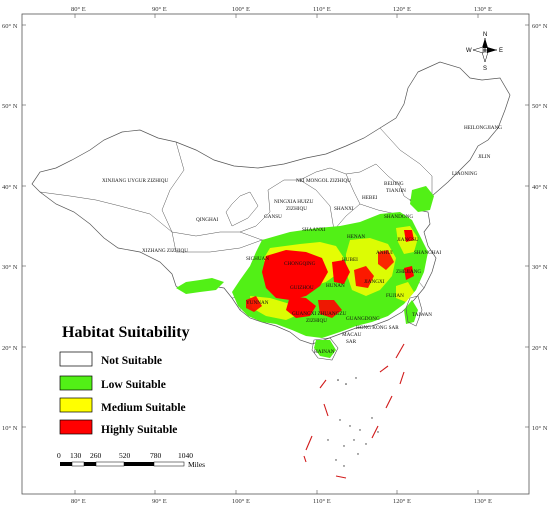  I want to click on legend-label-highly-suitable: Highly Suitable, so click(139, 430).